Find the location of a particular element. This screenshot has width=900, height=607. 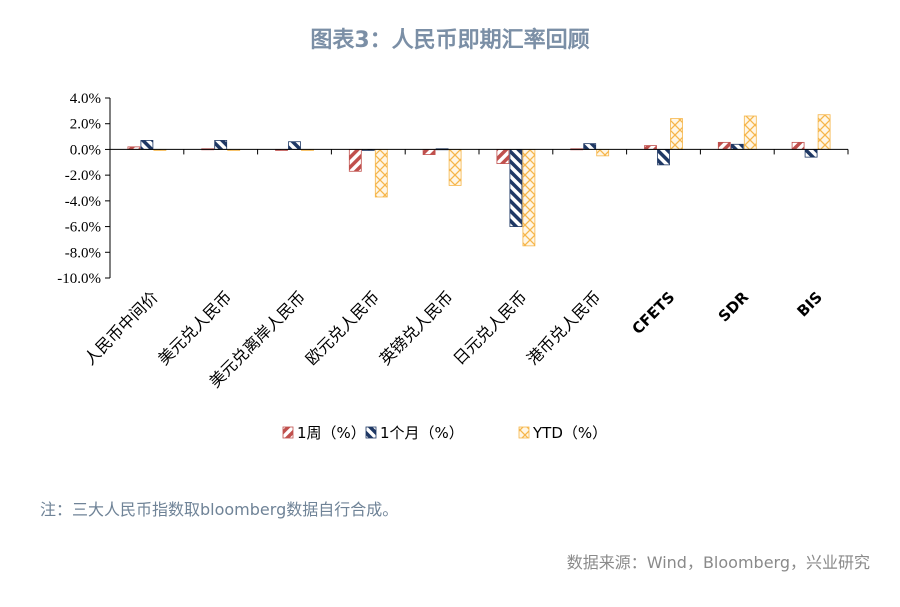

legend-swatch-week is located at coordinates (288, 432).